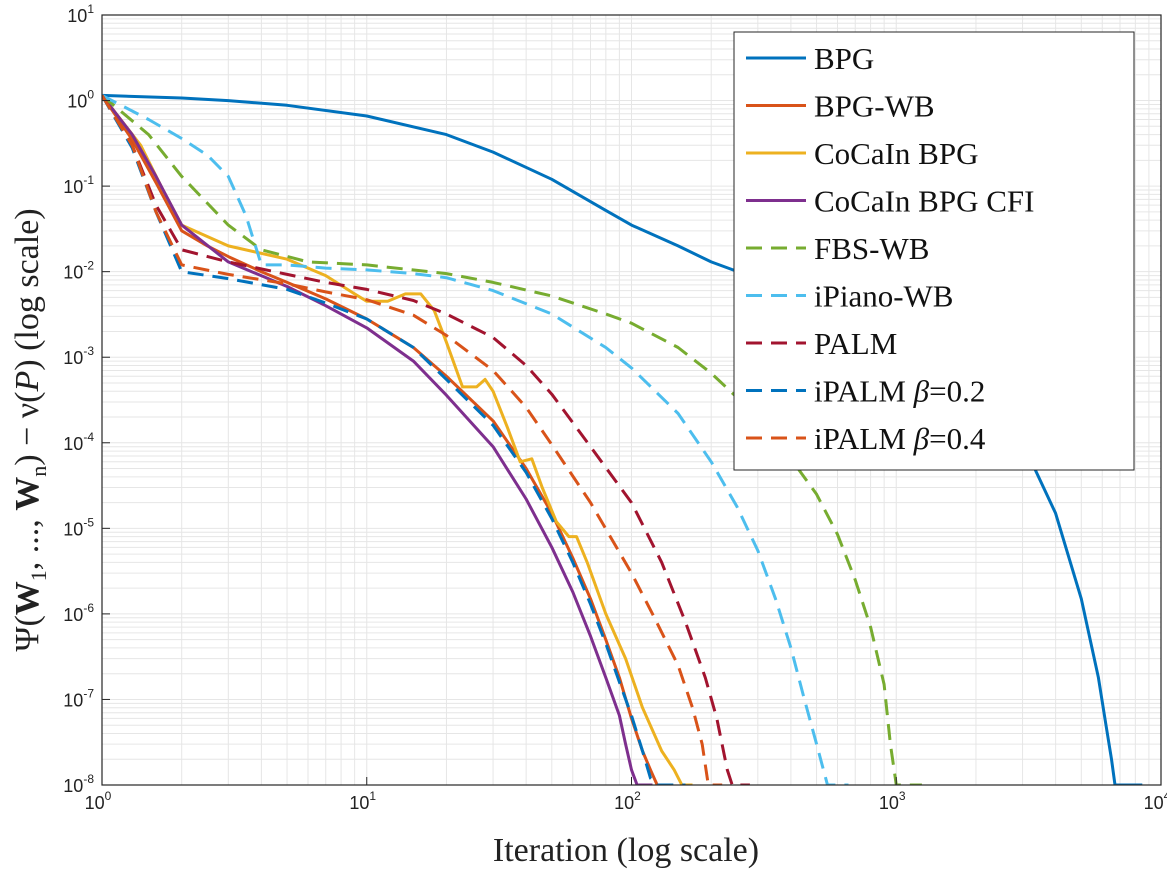 The width and height of the screenshot is (1167, 875). I want to click on legend-label-ipalm-beta-0-2: iPALM β=0.2, so click(899, 391).